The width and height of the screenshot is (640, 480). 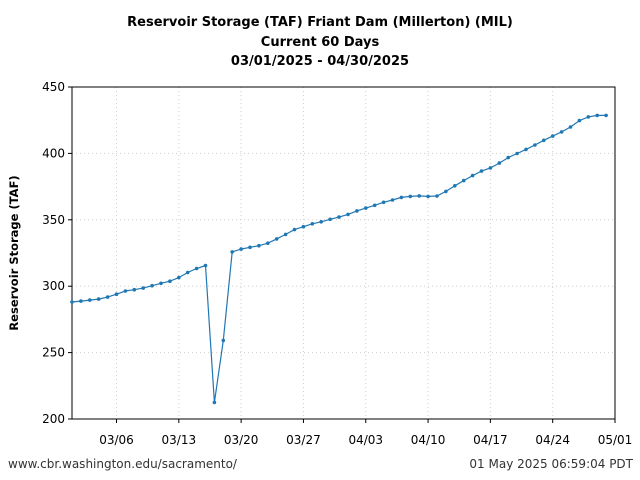 What do you see at coordinates (320, 42) in the screenshot?
I see `chart-subtitle: Current 60 Days` at bounding box center [320, 42].